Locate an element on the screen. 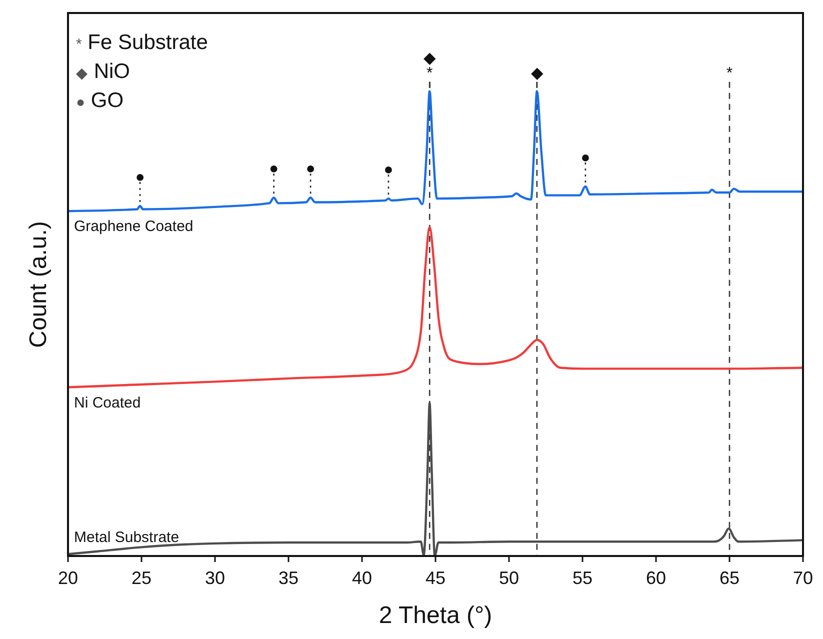 The image size is (823, 639). y-axis-title: Count (a.u.) is located at coordinates (38, 284).